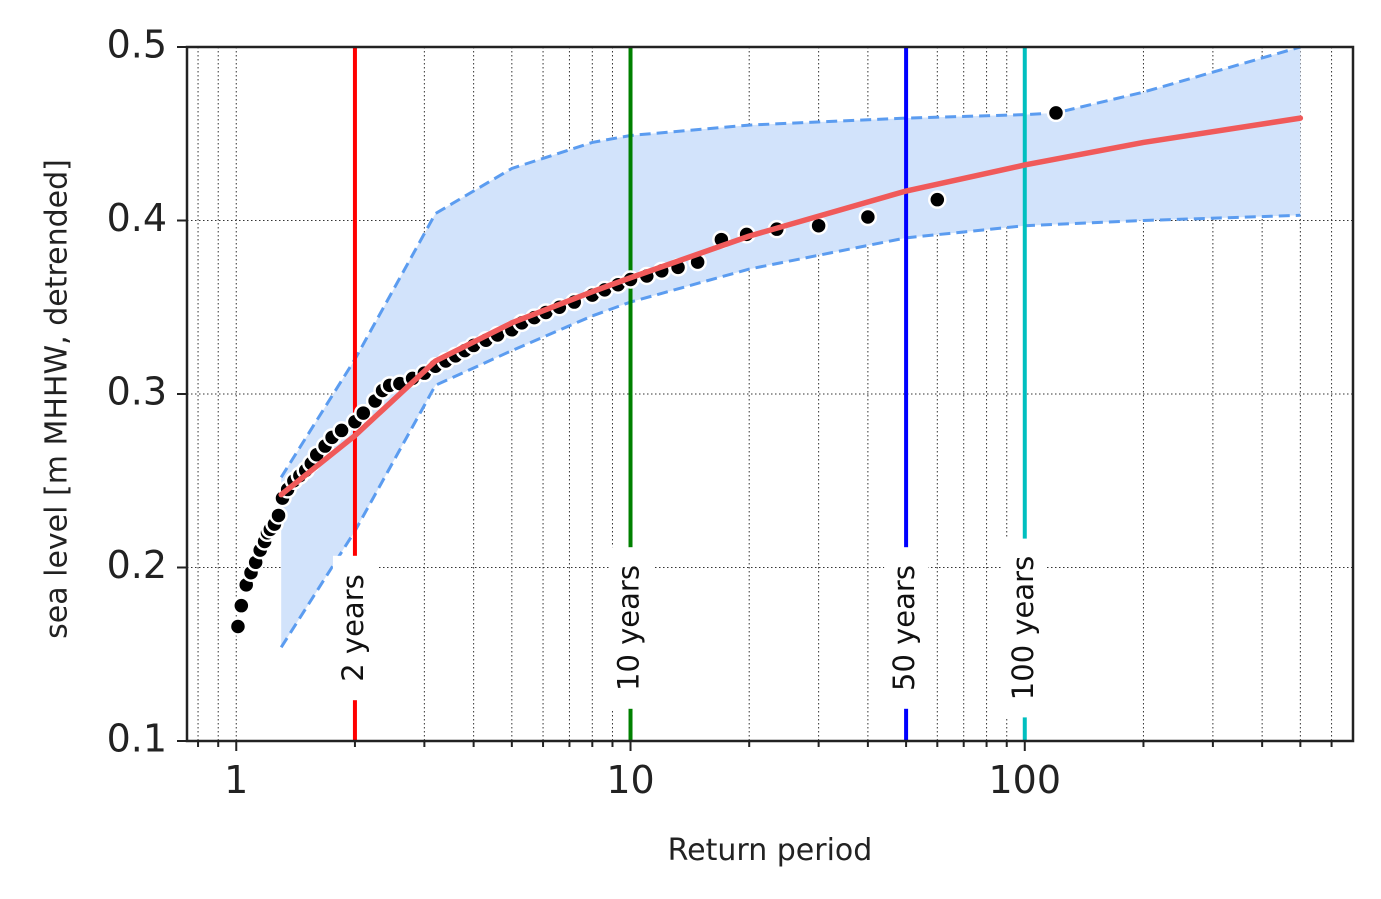 This screenshot has height=899, width=1381. Describe the element at coordinates (1025, 780) in the screenshot. I see `x-tick-label: 100` at that location.